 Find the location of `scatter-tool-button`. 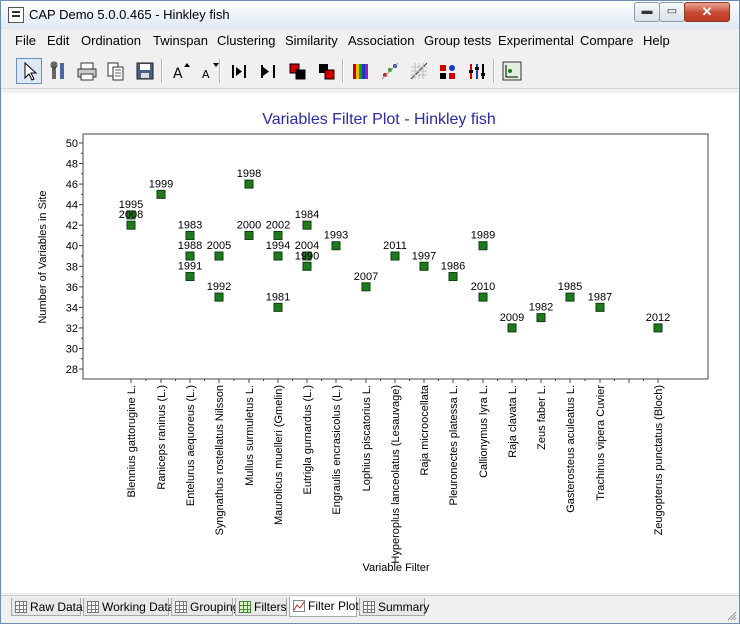

scatter-tool-button is located at coordinates (390, 71).